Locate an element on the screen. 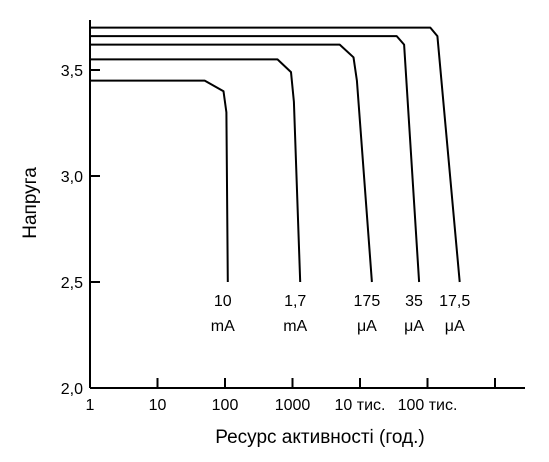 The width and height of the screenshot is (549, 462). x-tick-label-5: 100 тис. is located at coordinates (428, 405).